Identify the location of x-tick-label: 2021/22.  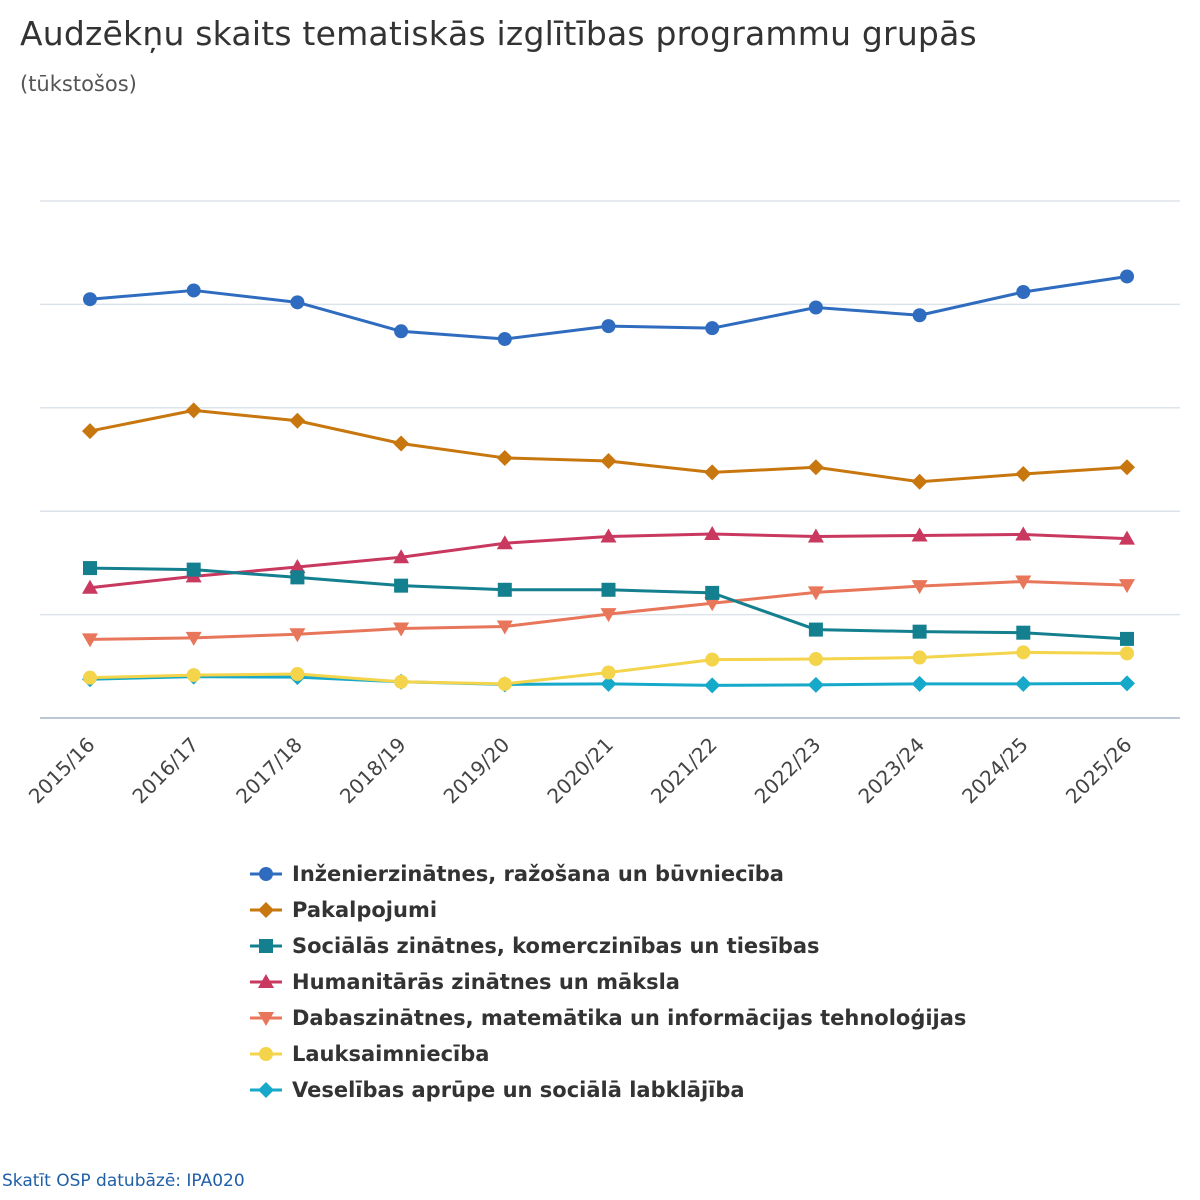
(684, 771).